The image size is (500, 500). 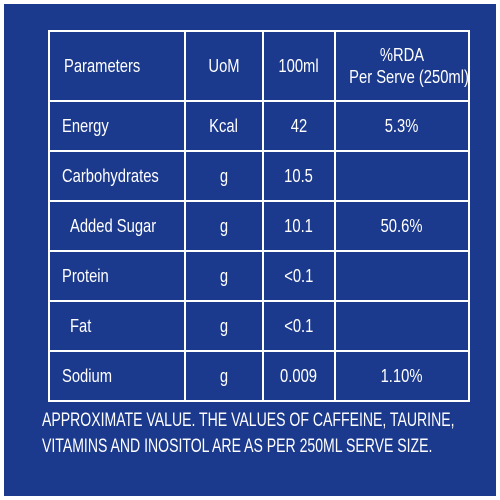 I want to click on table-row: Energy Kcal 42 5.3%, so click(x=259, y=126).